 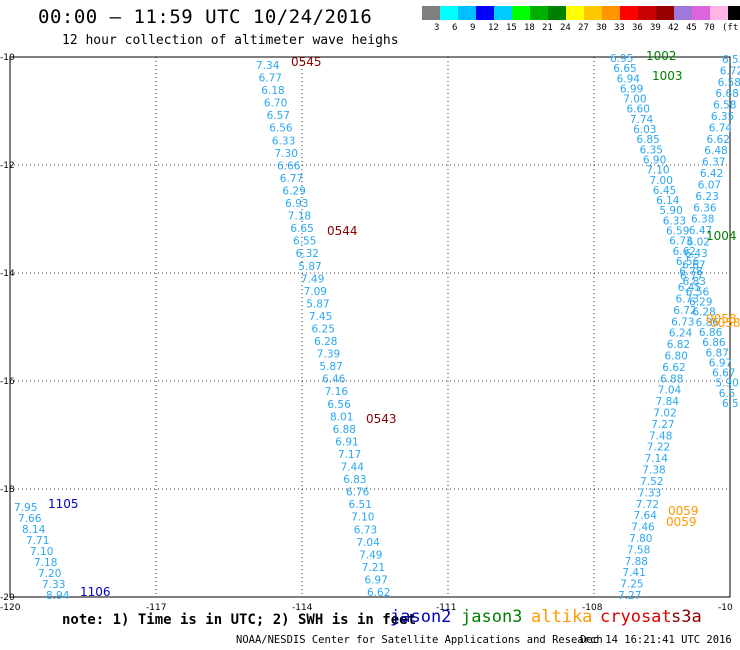 I want to click on x-tick-label: -10, so click(x=725, y=608).